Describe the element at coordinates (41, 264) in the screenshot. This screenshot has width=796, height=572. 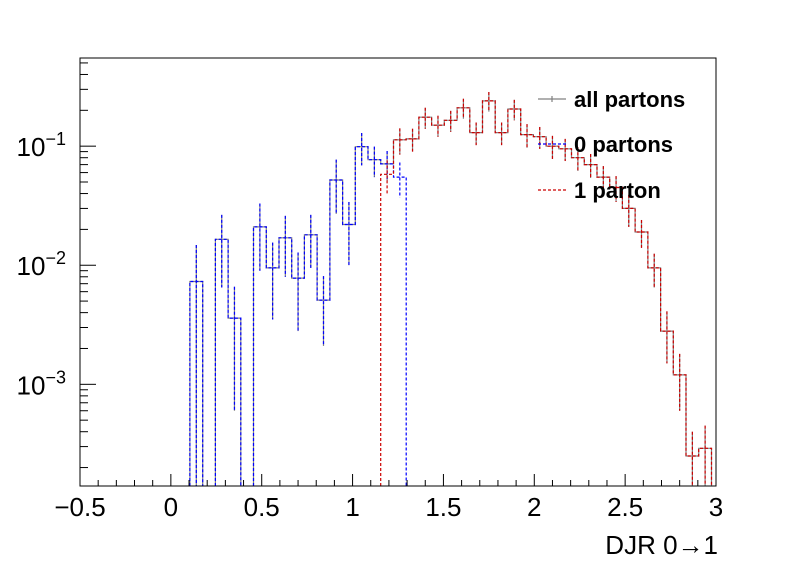
I see `y-tick-label: 10⁻²` at that location.